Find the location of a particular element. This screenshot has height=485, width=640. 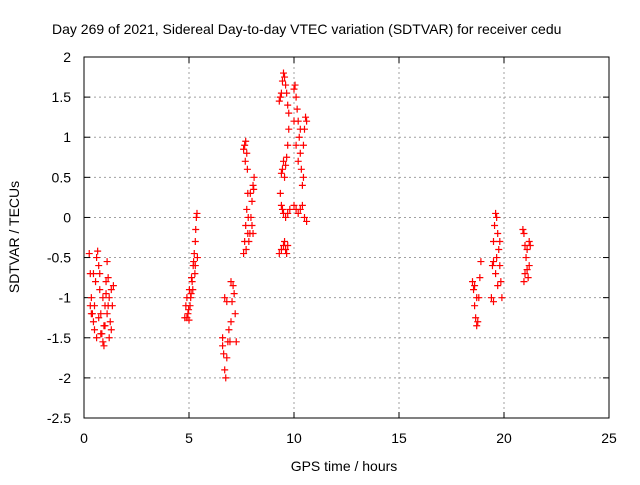

x-tick-label: 25 is located at coordinates (609, 438).